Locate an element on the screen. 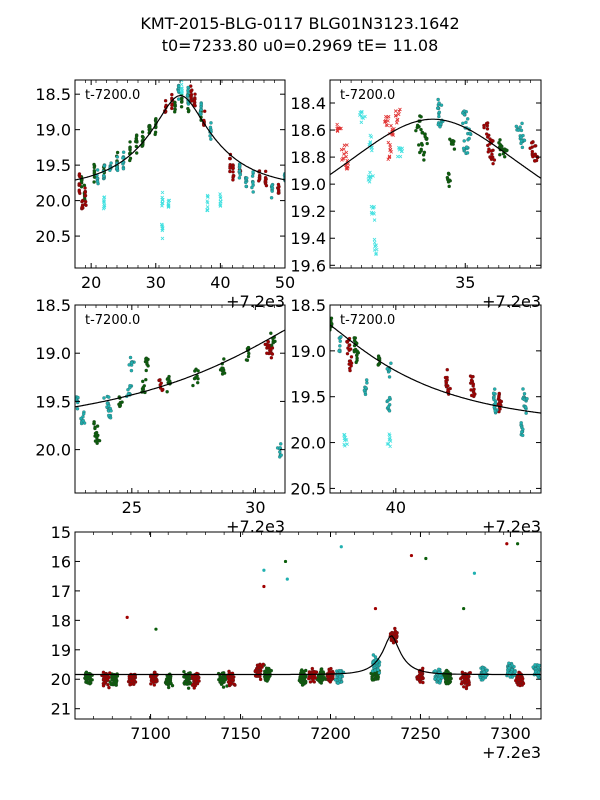  y-tick-label: 18.8 is located at coordinates (308, 157).